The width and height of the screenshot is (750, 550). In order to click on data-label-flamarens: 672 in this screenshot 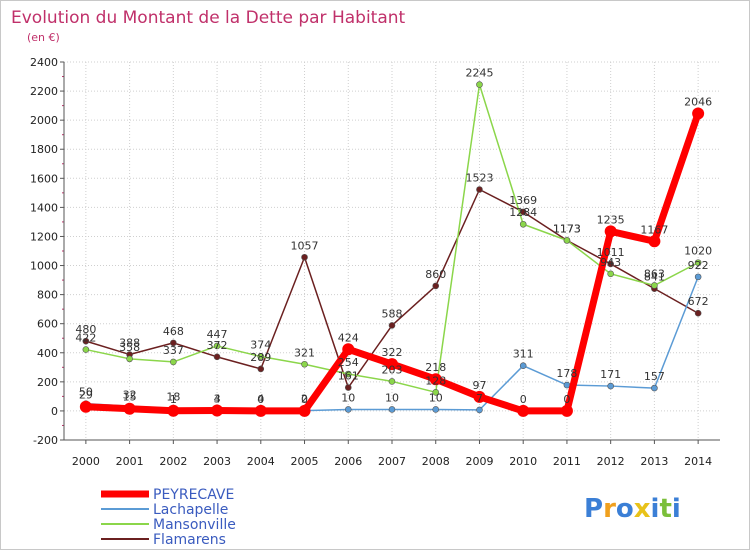, I will do `click(698, 301)`.